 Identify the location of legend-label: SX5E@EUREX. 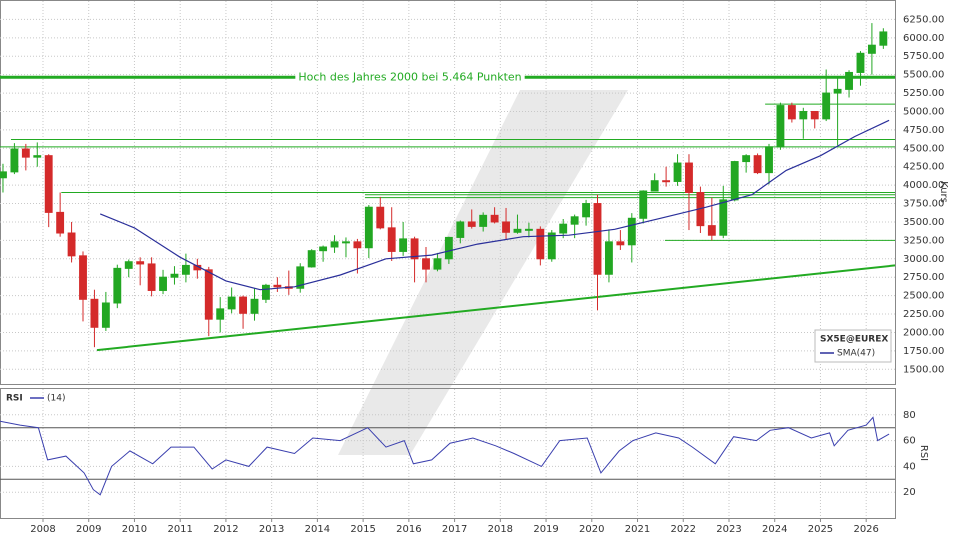
(854, 340).